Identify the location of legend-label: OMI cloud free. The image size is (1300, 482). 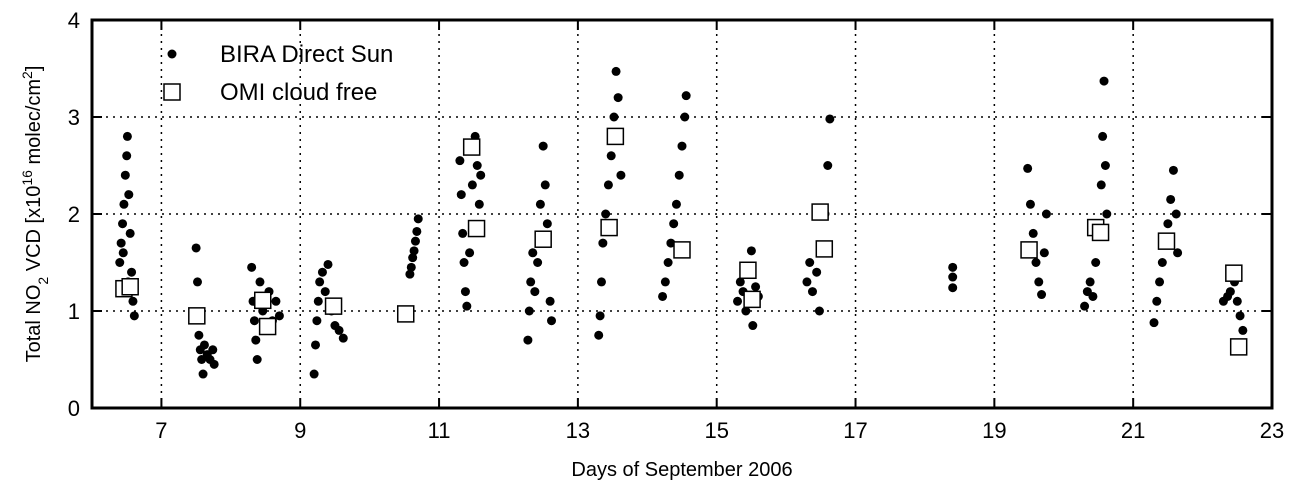
(298, 92).